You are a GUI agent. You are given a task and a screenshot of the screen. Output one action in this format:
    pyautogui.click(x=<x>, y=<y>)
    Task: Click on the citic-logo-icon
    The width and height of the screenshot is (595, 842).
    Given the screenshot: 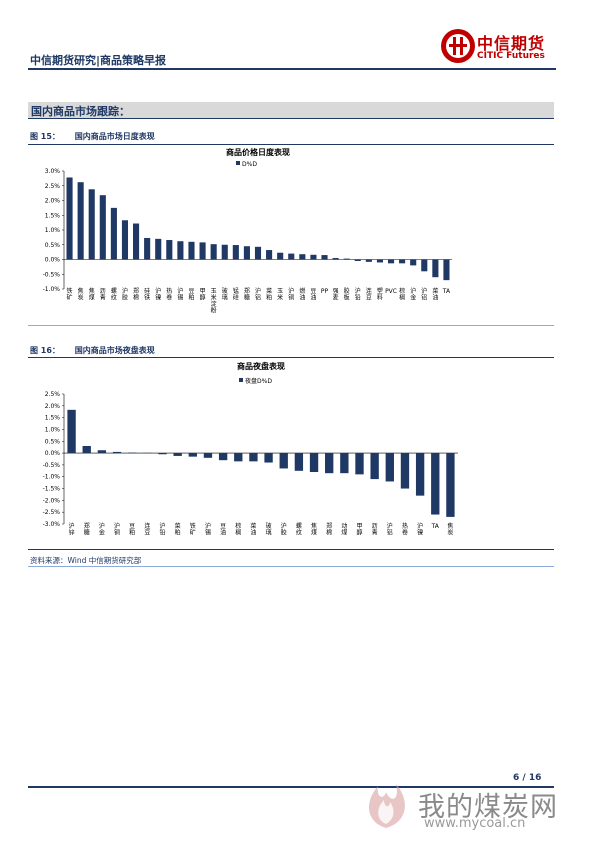 What is the action you would take?
    pyautogui.click(x=458, y=46)
    